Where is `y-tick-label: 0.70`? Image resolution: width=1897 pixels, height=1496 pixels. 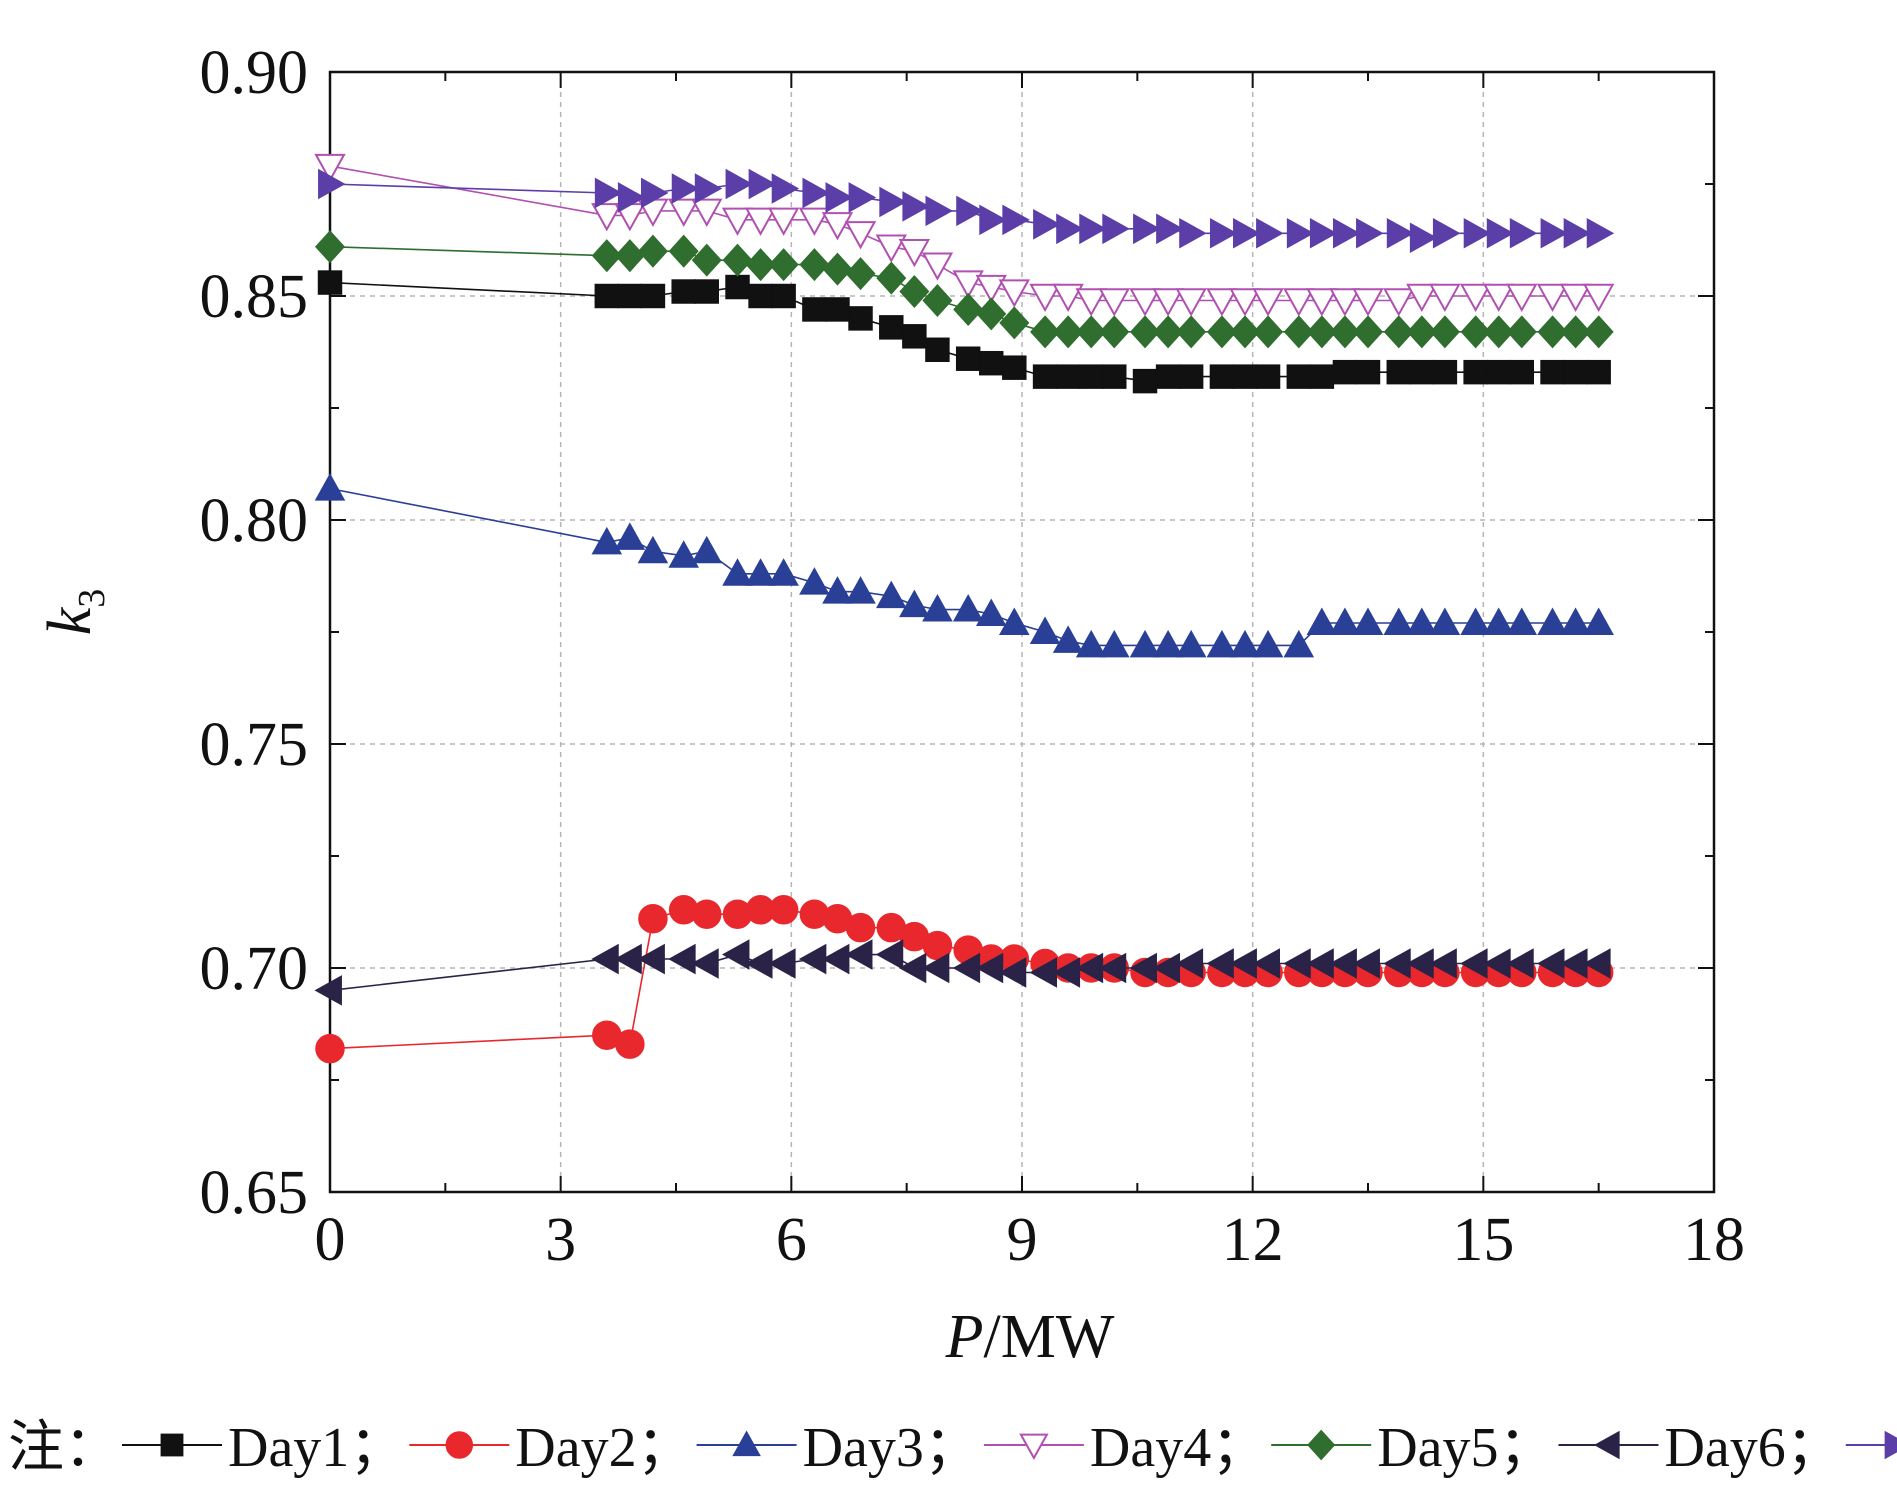
y-tick-label: 0.70 is located at coordinates (254, 969).